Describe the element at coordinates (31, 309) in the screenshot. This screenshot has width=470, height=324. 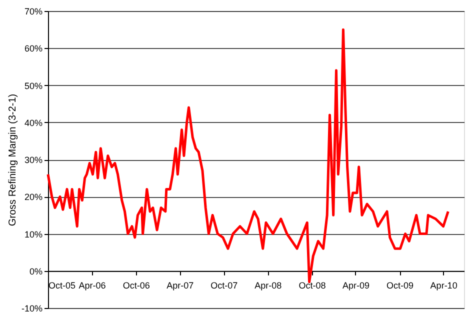
I see `y-tick-label: -10%` at that location.